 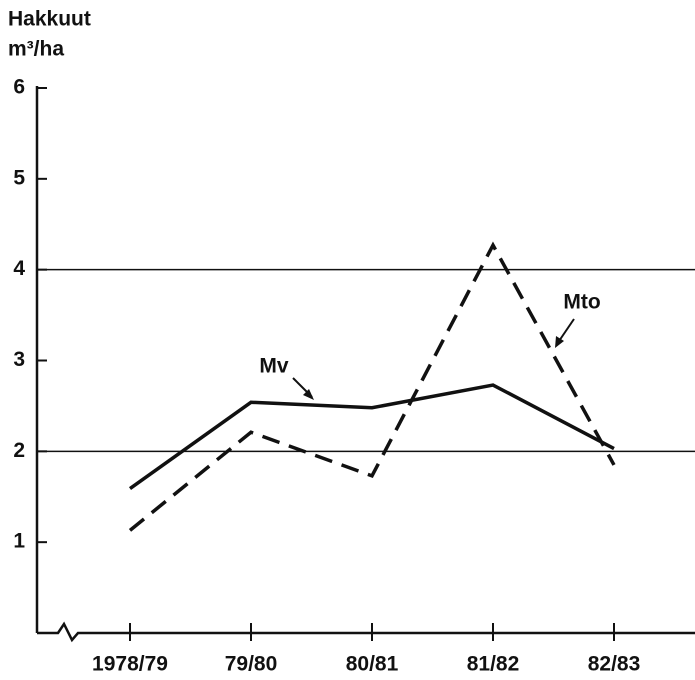 What do you see at coordinates (19, 268) in the screenshot?
I see `y-tick-label: 4` at bounding box center [19, 268].